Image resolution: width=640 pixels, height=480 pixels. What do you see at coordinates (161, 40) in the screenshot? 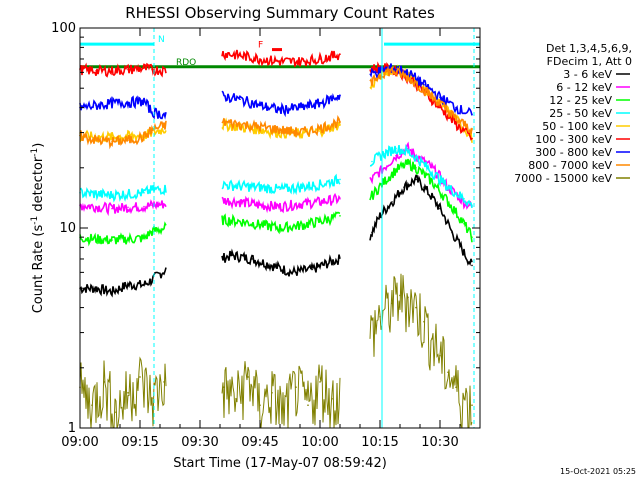
I see `state-bar-label-0: N` at bounding box center [161, 40].